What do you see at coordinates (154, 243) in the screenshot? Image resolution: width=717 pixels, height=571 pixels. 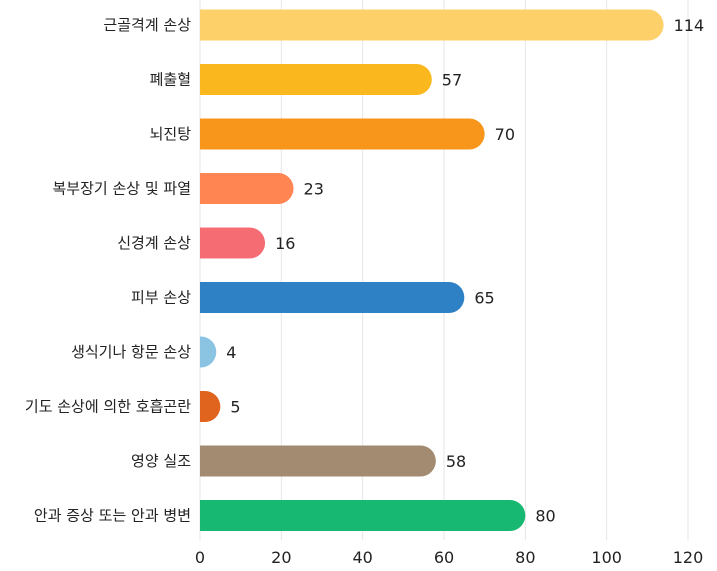 I see `category-label: 신경계 손상` at bounding box center [154, 243].